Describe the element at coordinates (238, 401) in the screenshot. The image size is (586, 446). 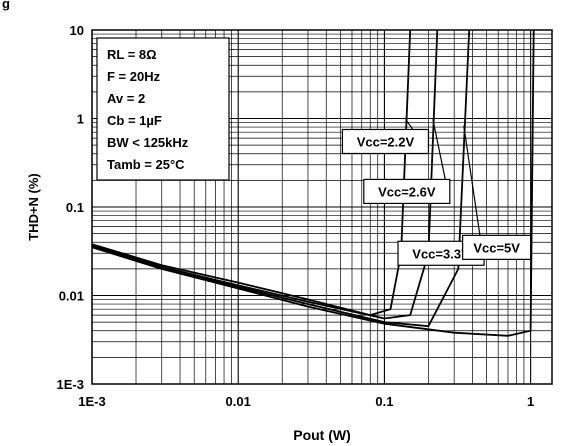
I see `x-tick-label: 0.01` at that location.